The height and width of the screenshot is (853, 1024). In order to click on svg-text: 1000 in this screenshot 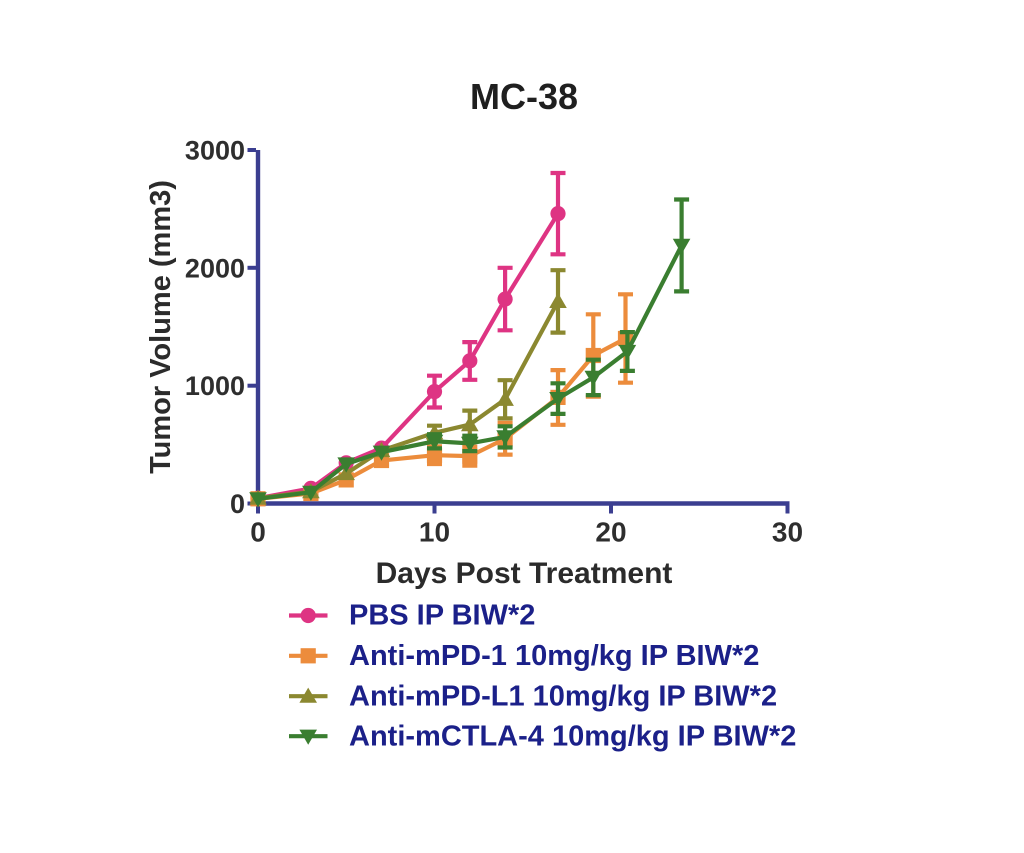, I will do `click(215, 386)`.